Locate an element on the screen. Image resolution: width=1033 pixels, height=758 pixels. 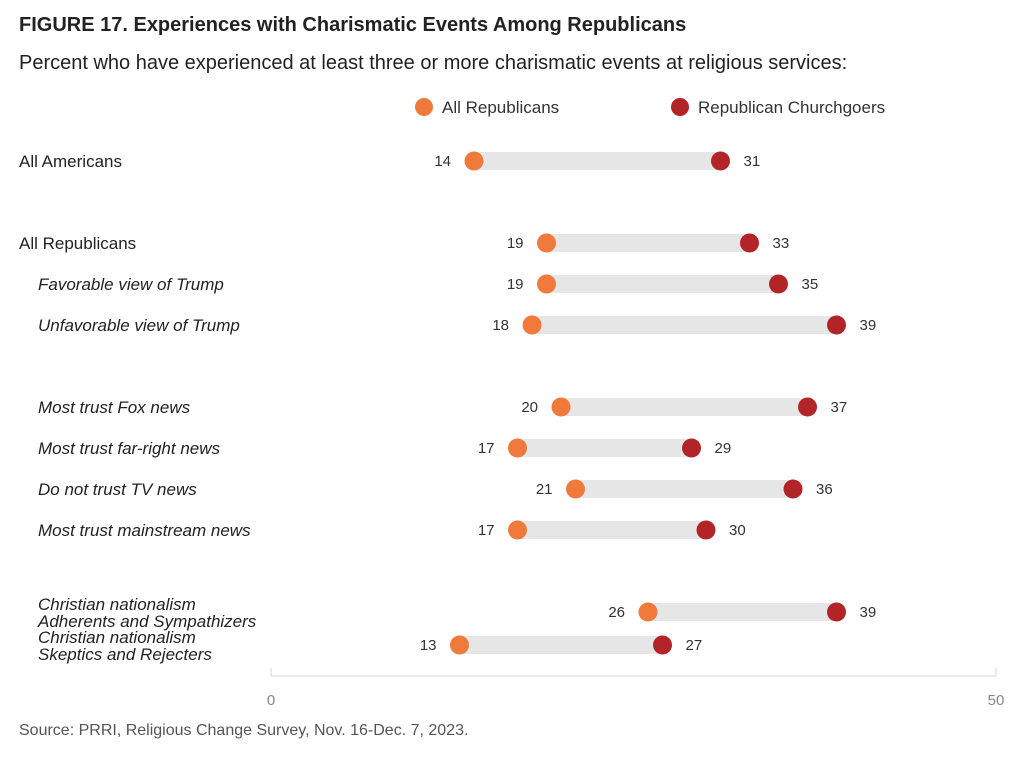
x-tick-label: 0 is located at coordinates (271, 700).